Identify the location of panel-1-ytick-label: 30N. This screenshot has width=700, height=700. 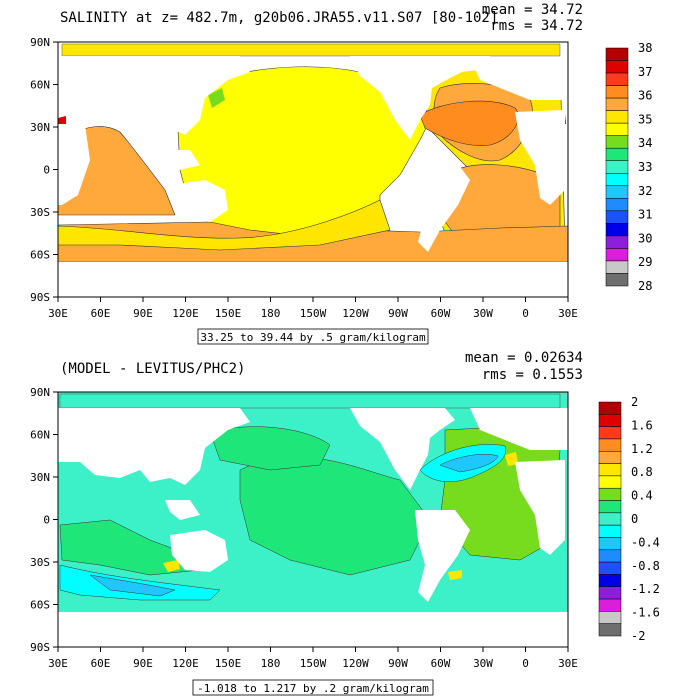
(40, 127).